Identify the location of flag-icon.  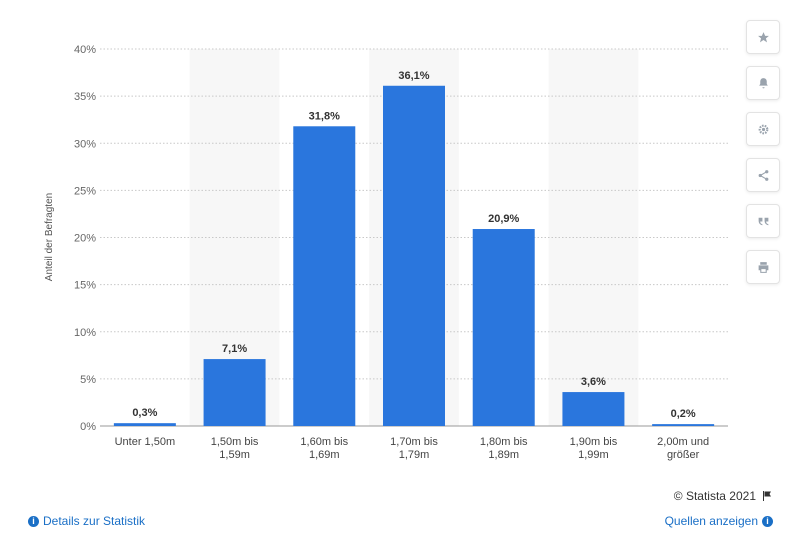
(767, 496).